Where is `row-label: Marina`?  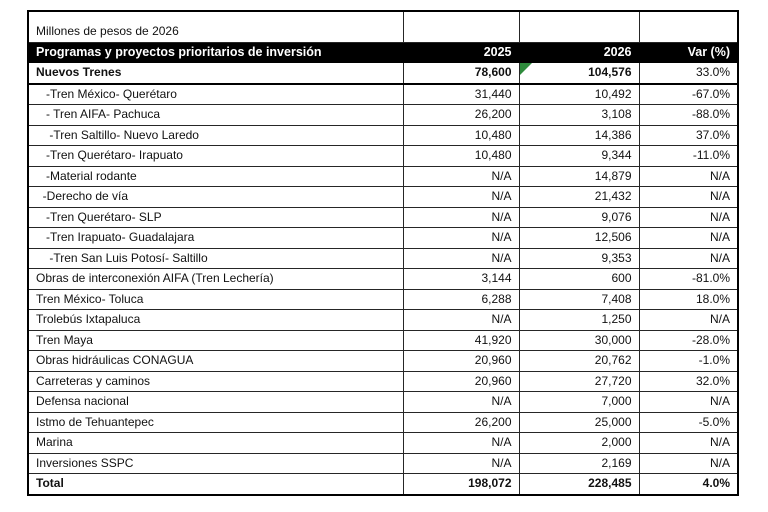
row-label: Marina is located at coordinates (215, 443).